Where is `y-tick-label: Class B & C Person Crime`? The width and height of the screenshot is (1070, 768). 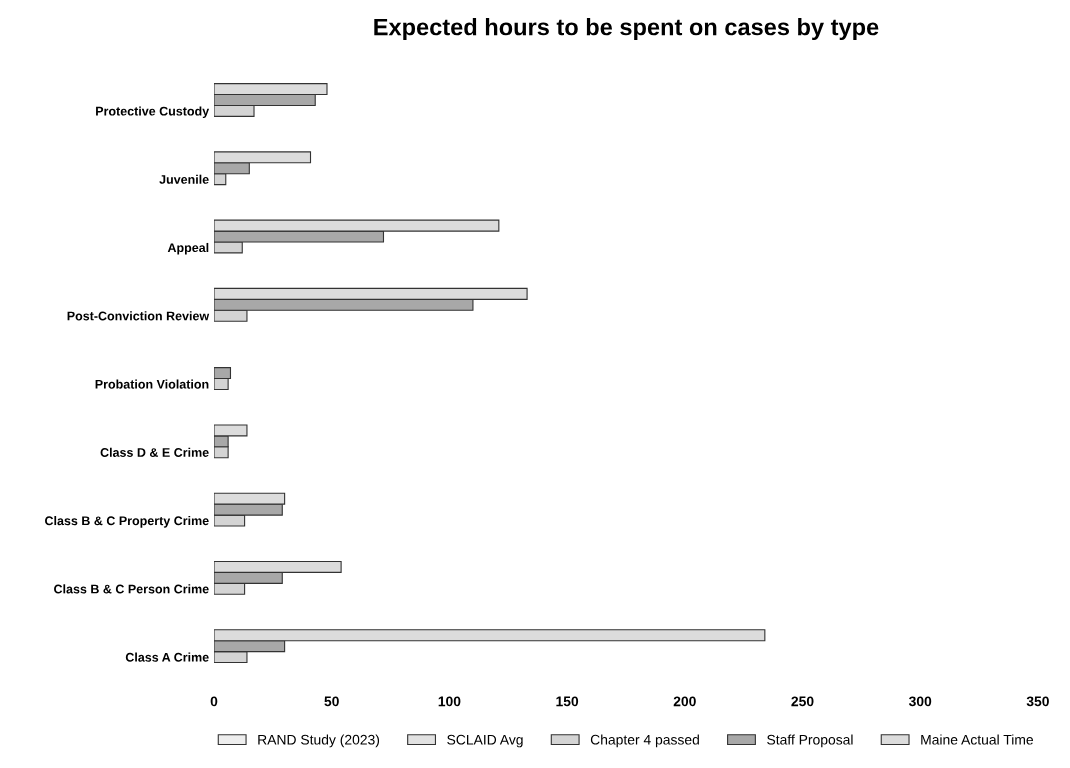 y-tick-label: Class B & C Person Crime is located at coordinates (131, 589).